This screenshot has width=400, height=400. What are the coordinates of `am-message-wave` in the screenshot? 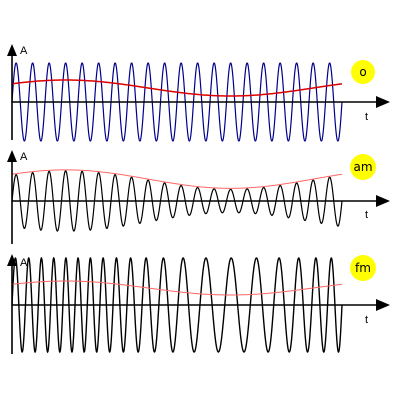 It's located at (177, 179).